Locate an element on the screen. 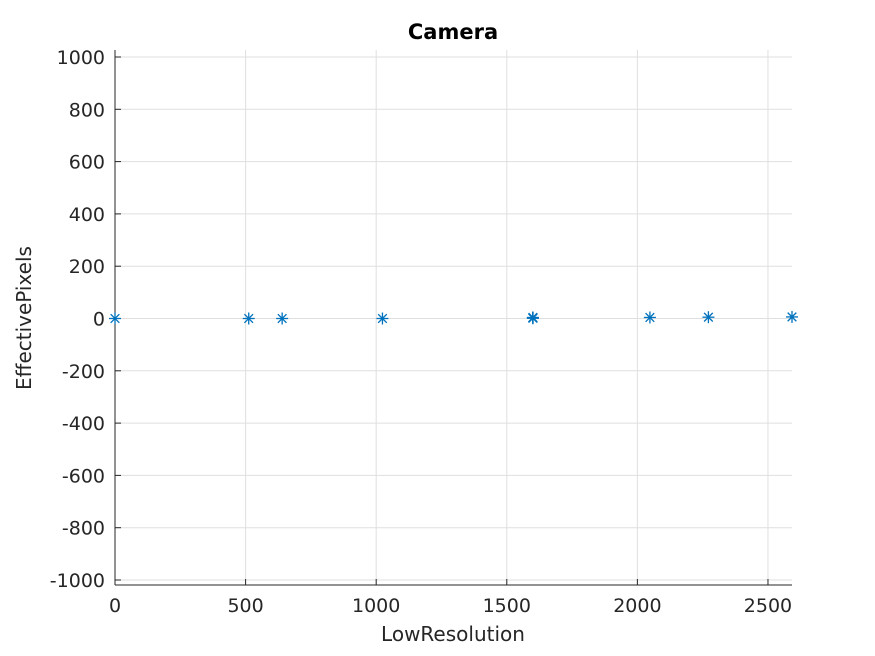 This screenshot has height=656, width=875. x-axis-ticks: 0 500 1000 1500 2000 2500 is located at coordinates (450, 598).